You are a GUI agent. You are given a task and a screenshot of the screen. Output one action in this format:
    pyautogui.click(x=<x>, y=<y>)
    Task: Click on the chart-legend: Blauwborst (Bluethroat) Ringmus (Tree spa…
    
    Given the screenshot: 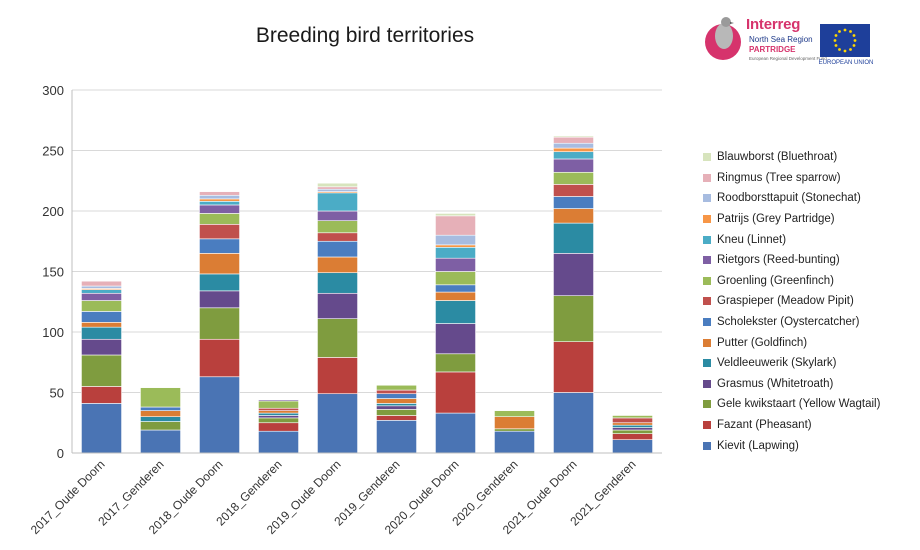 What is the action you would take?
    pyautogui.click(x=808, y=301)
    